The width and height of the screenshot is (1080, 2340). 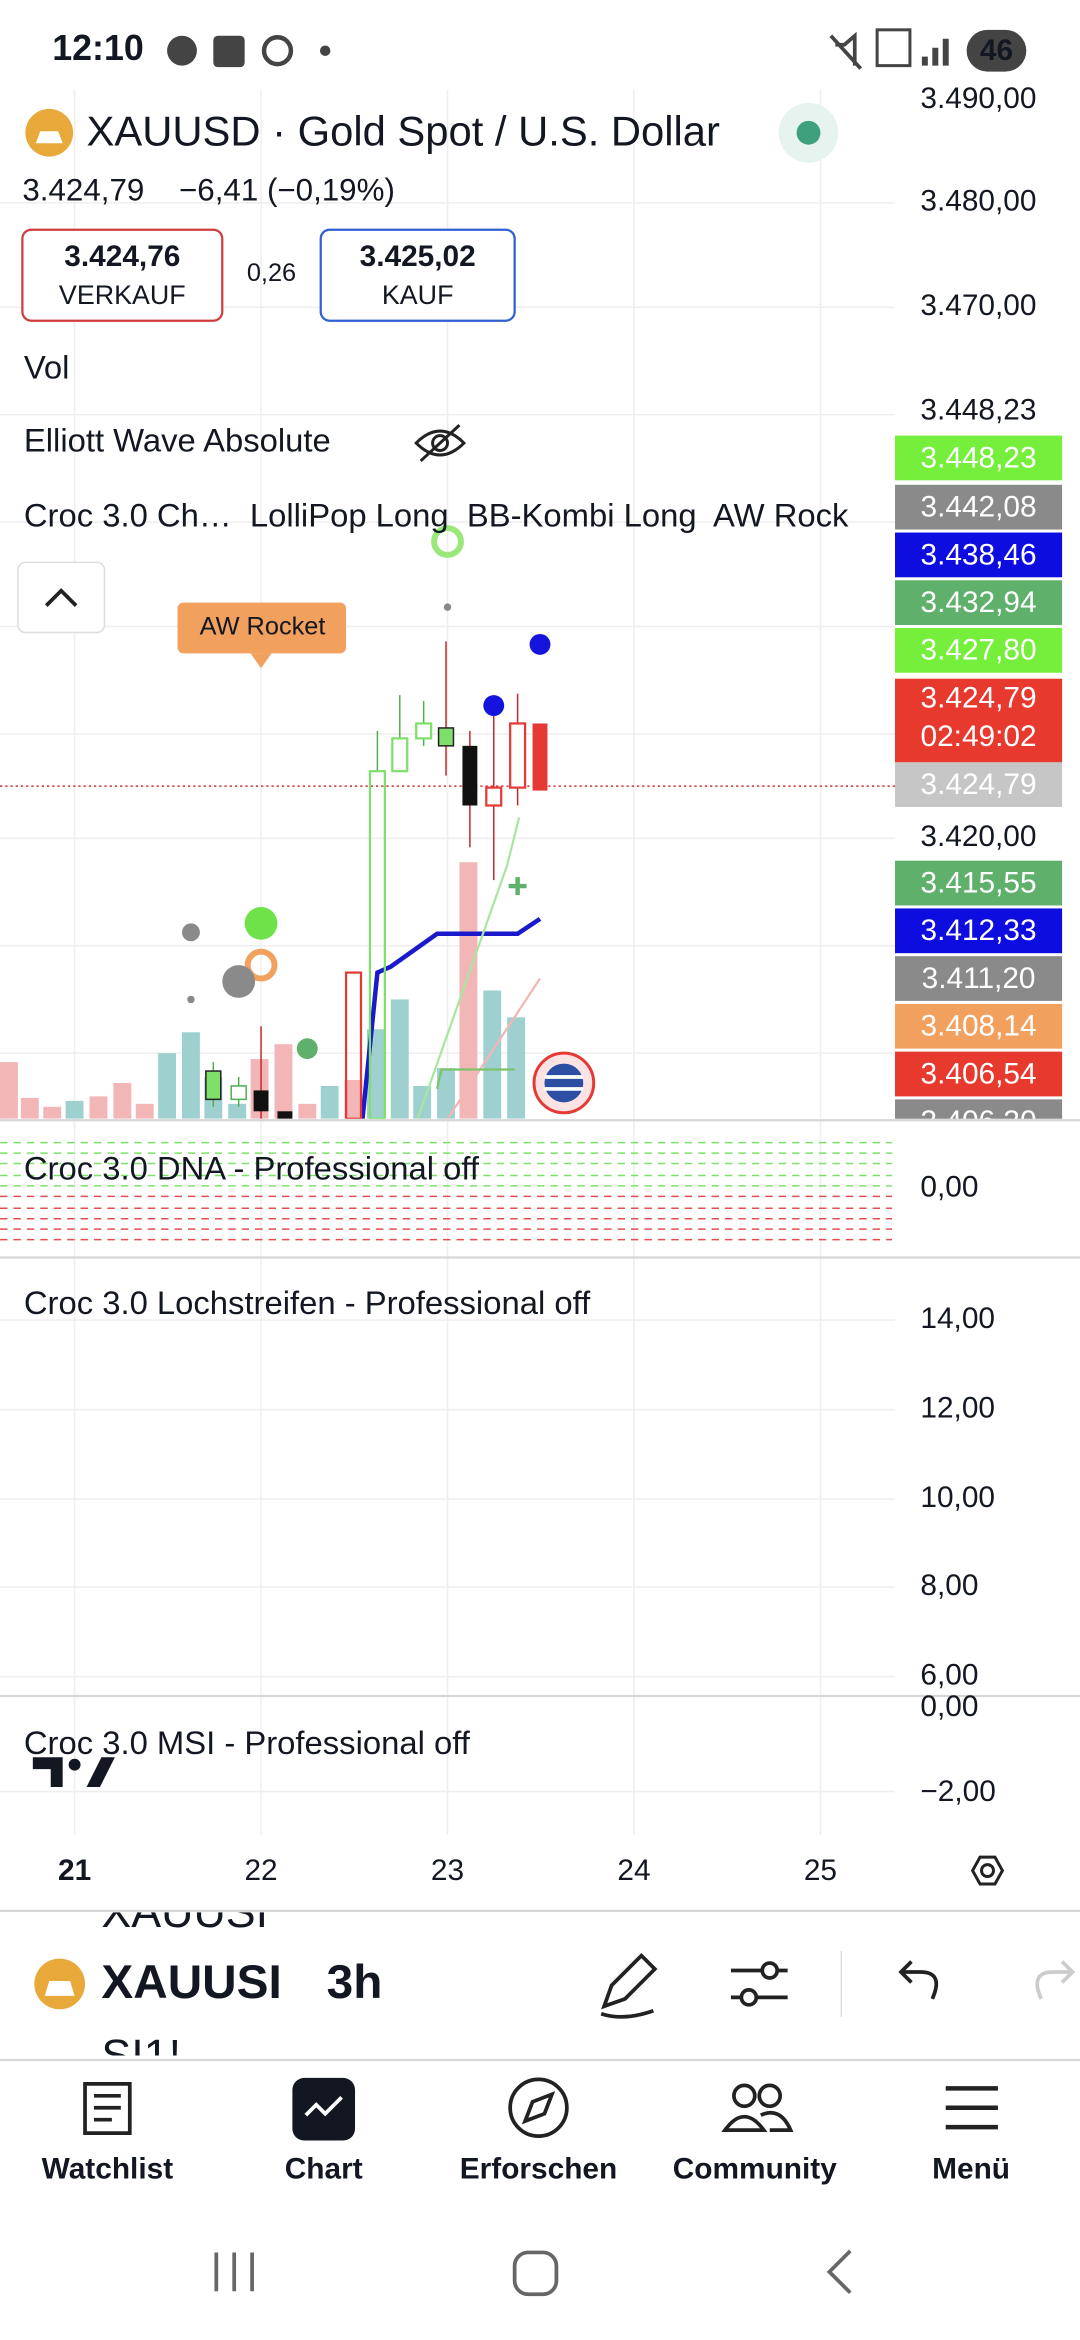 I want to click on time-label: 21, so click(x=74, y=1870).